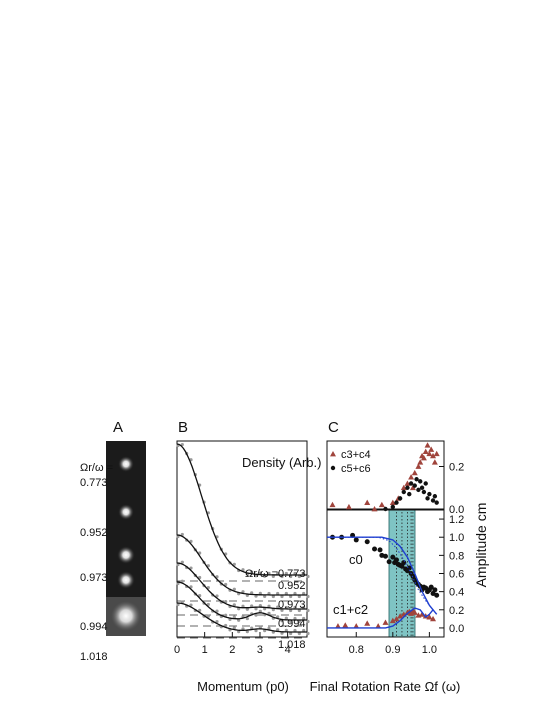 The image size is (554, 717). I want to click on c0-label: c0, so click(356, 559).